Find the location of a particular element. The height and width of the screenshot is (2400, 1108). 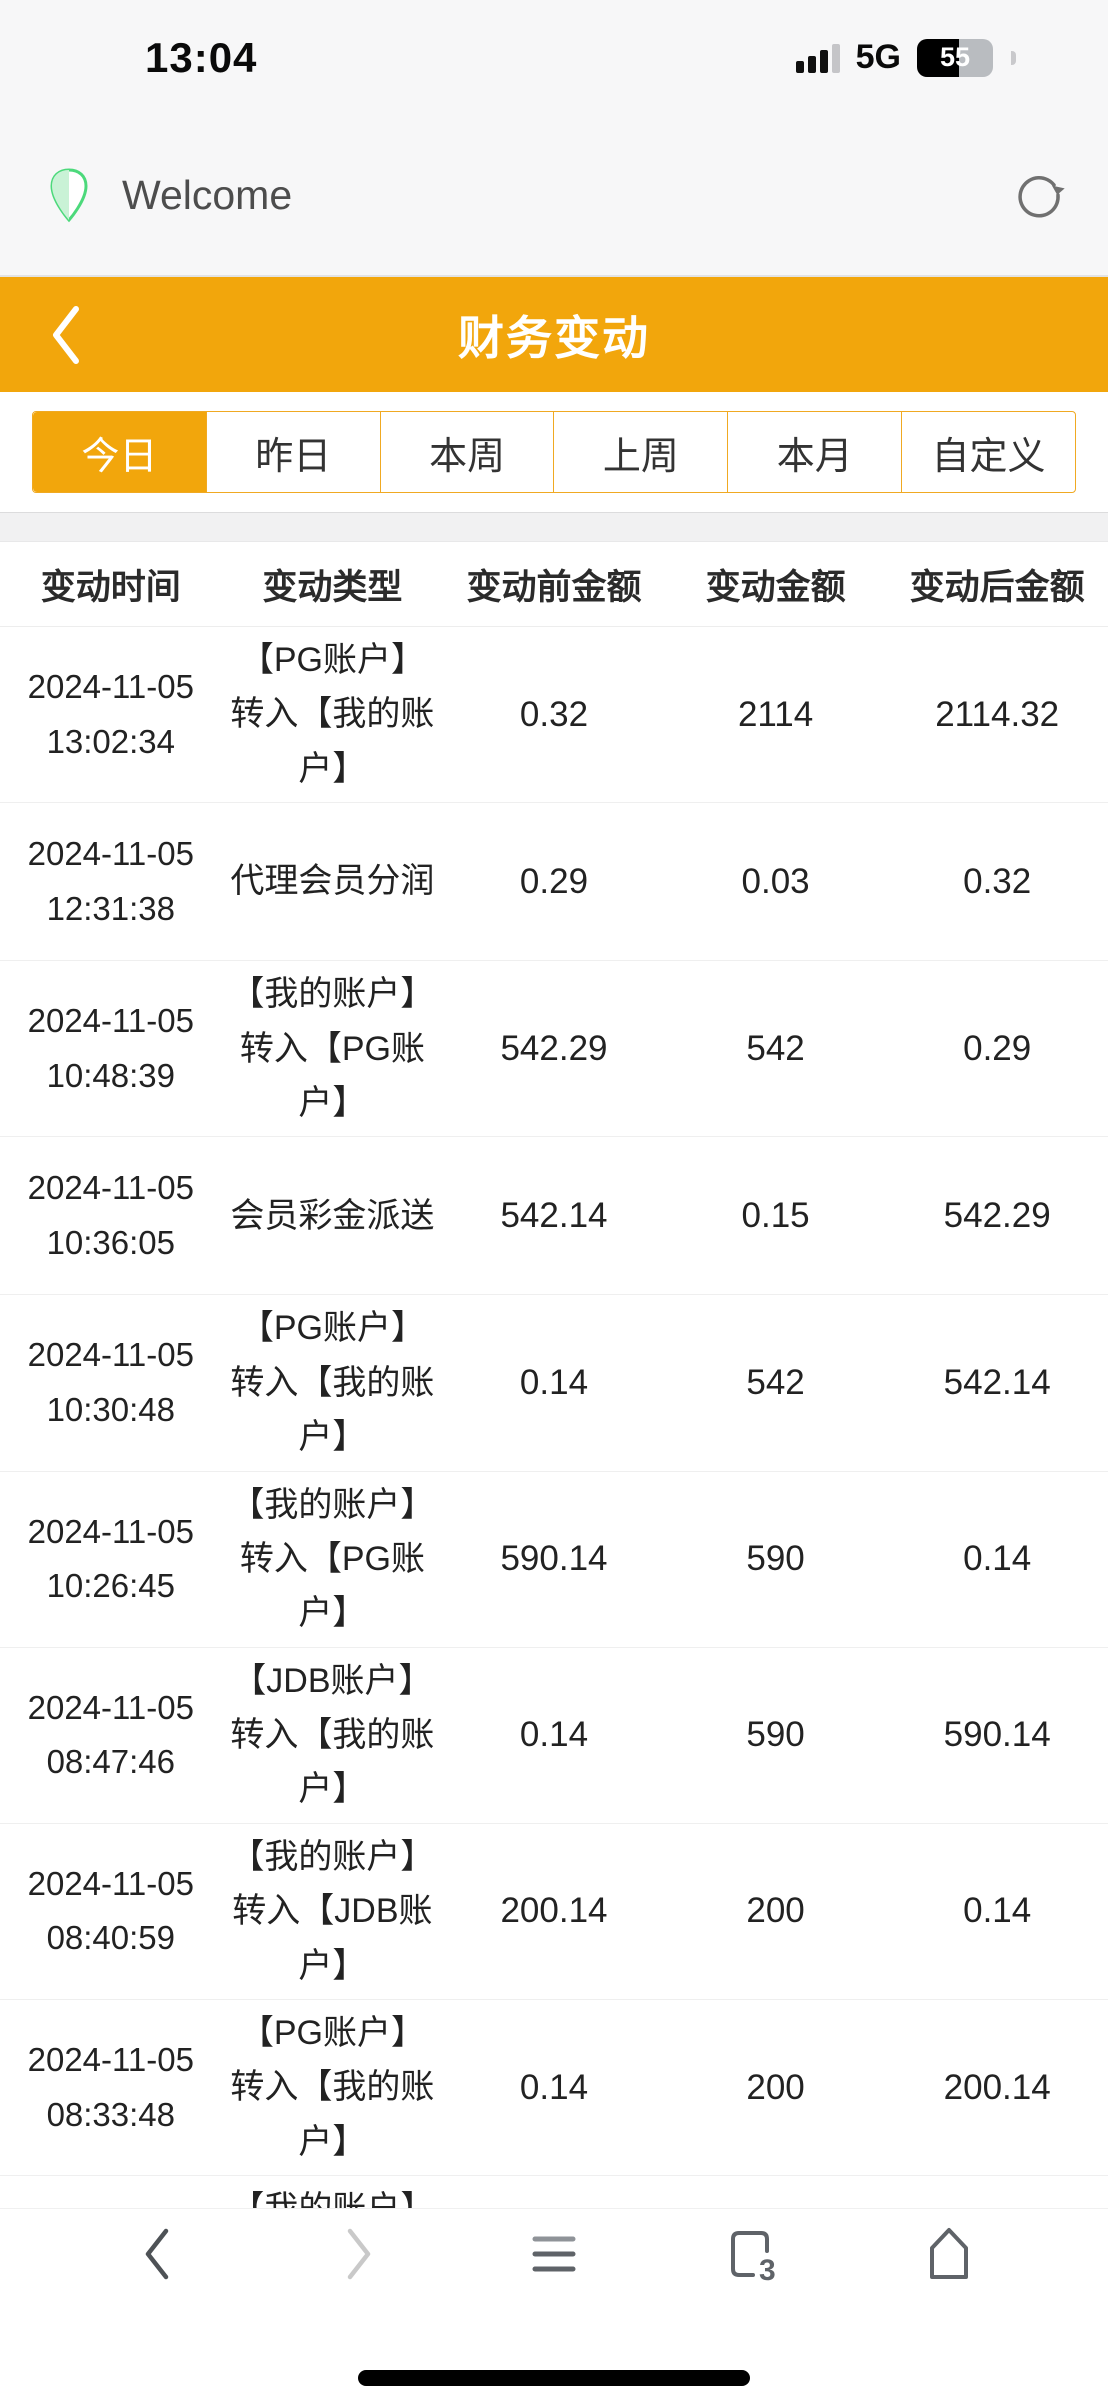

cell-time: 2024-11-05 10:26:45 is located at coordinates (110, 1558).